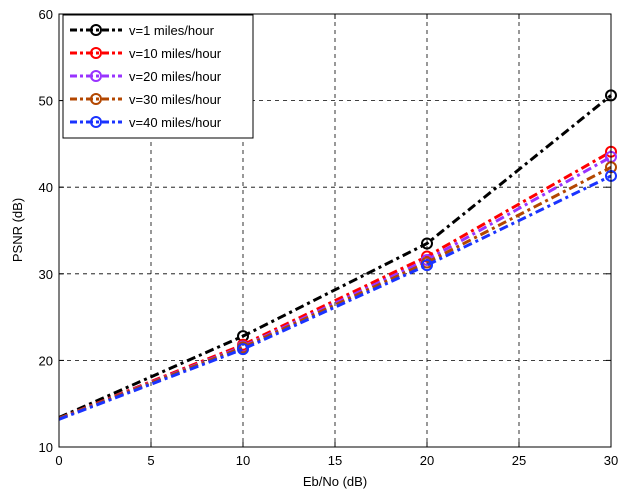 The width and height of the screenshot is (622, 495). I want to click on x-tick-label: 25, so click(519, 460).